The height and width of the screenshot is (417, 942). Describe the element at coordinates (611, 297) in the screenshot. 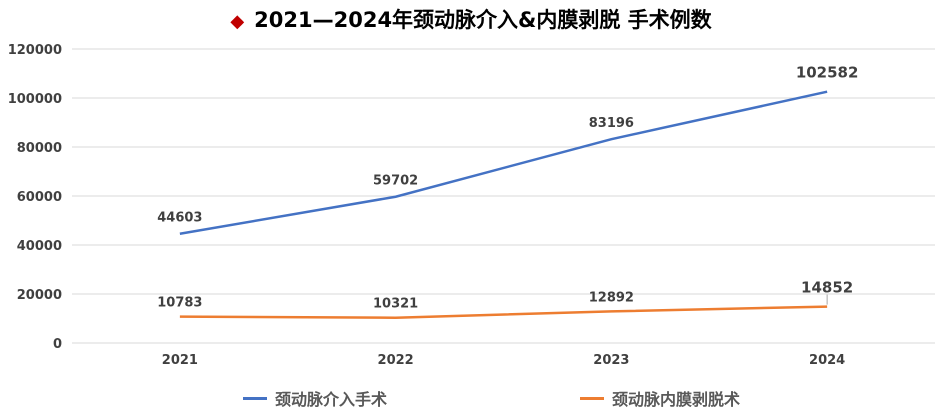

I see `data-label: 12892` at that location.